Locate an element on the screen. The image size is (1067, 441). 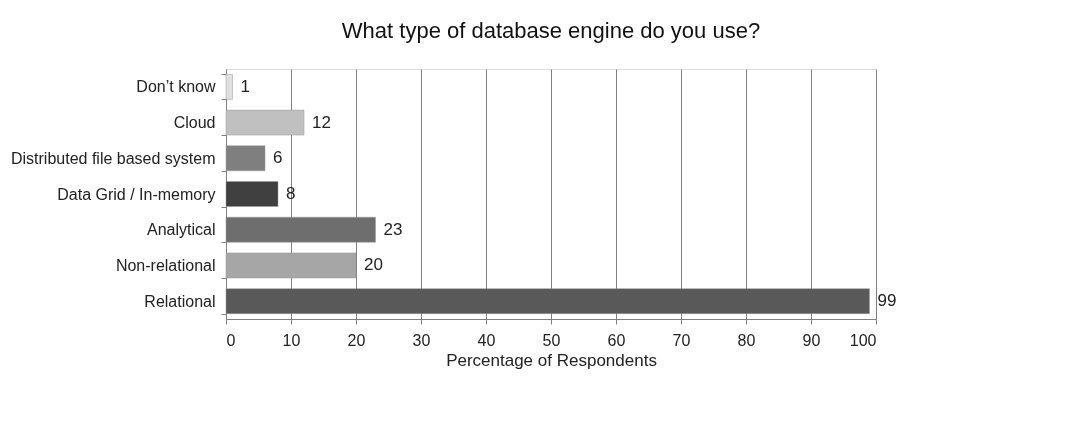
x-axis-title: Percentage of Respondents is located at coordinates (551, 360).